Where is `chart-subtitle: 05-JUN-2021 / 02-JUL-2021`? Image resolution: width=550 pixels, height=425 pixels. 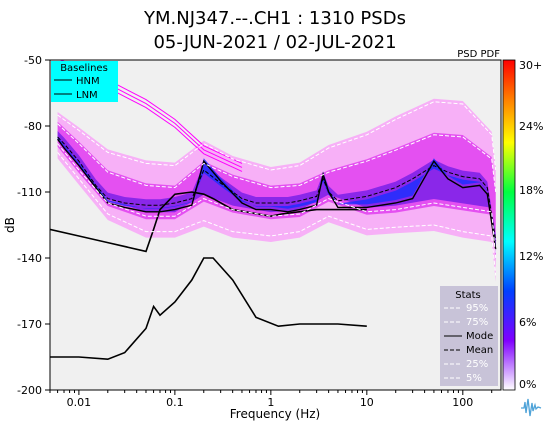 chart-subtitle: 05-JUN-2021 / 02-JUL-2021 is located at coordinates (274, 42).